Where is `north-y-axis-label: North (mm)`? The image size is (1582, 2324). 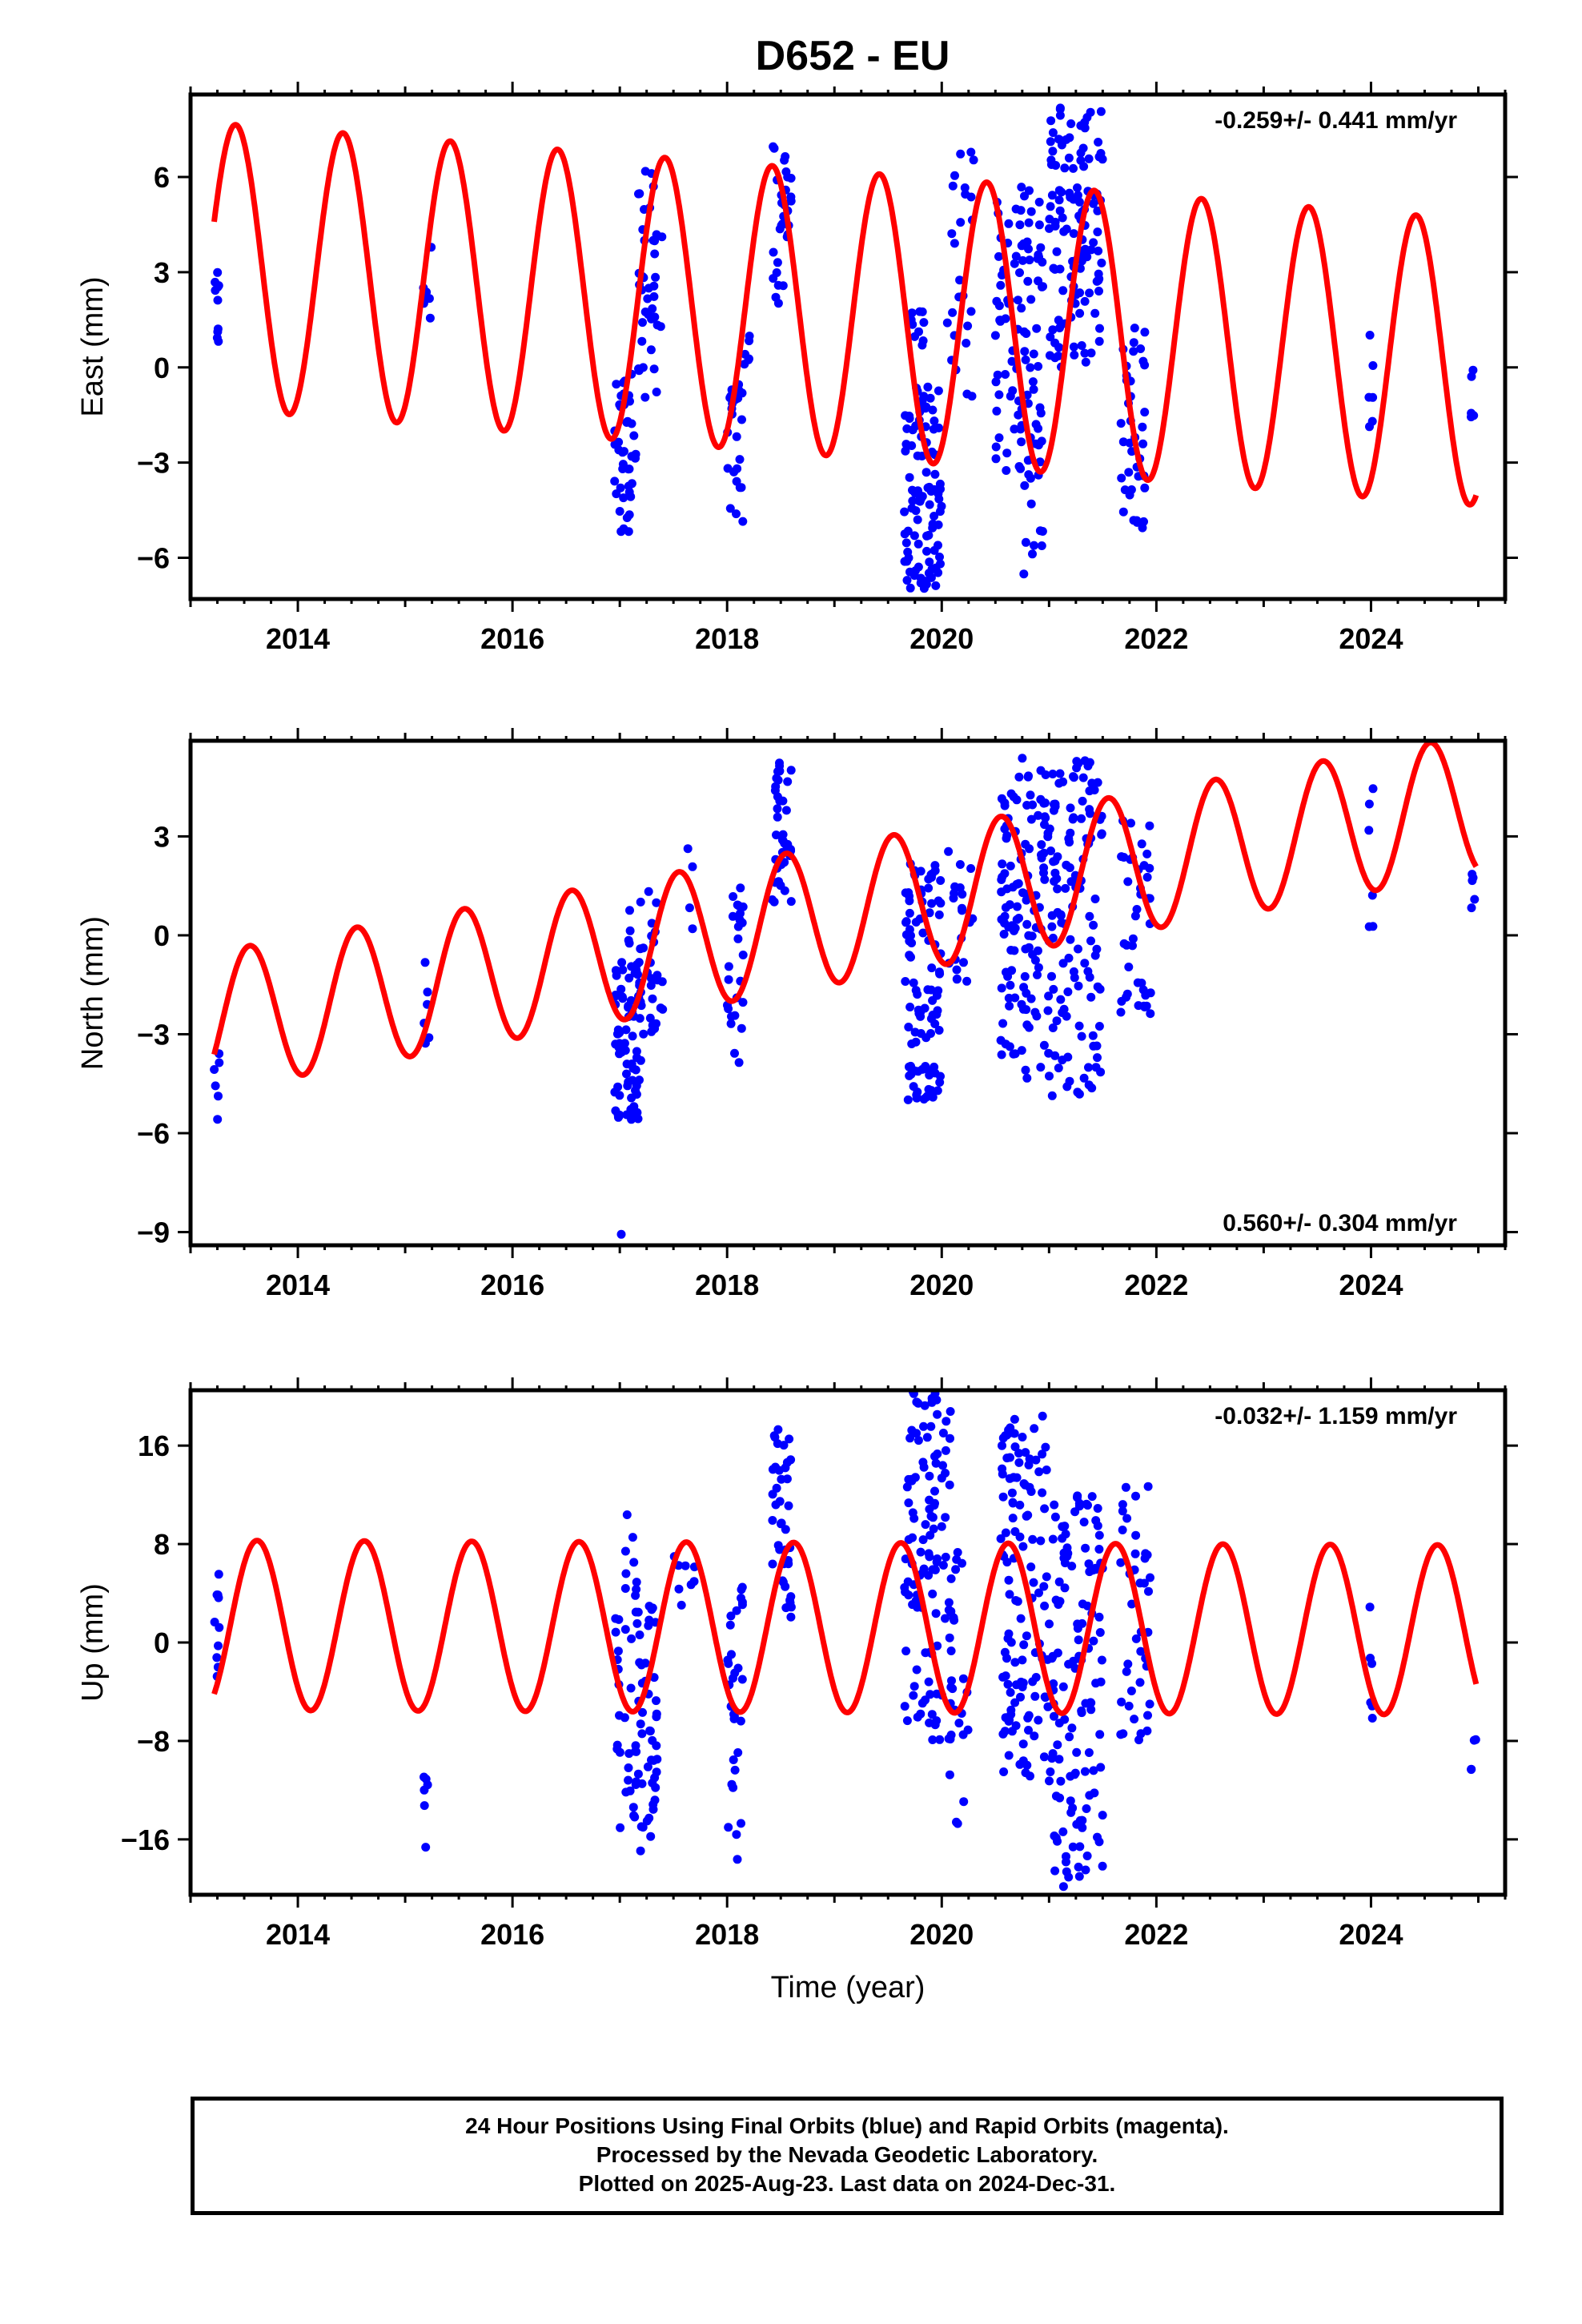
north-y-axis-label: North (mm) is located at coordinates (93, 993).